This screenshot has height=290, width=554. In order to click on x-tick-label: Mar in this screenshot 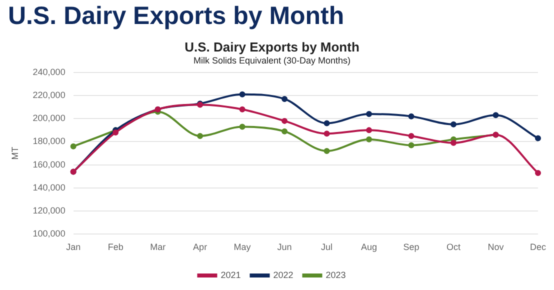, I will do `click(158, 247)`.